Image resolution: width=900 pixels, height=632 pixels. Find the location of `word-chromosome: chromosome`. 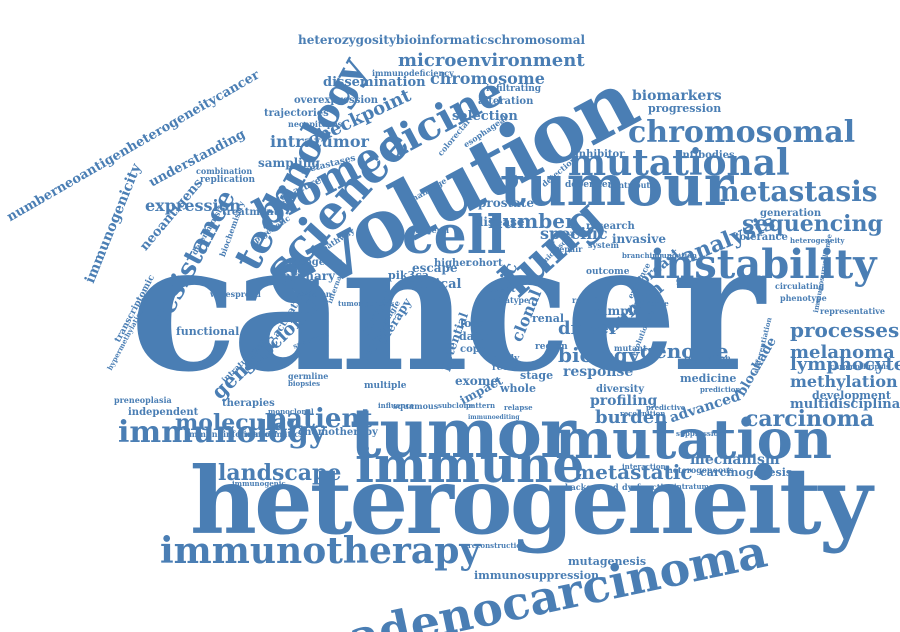

word-chromosome: chromosome is located at coordinates (487, 78).